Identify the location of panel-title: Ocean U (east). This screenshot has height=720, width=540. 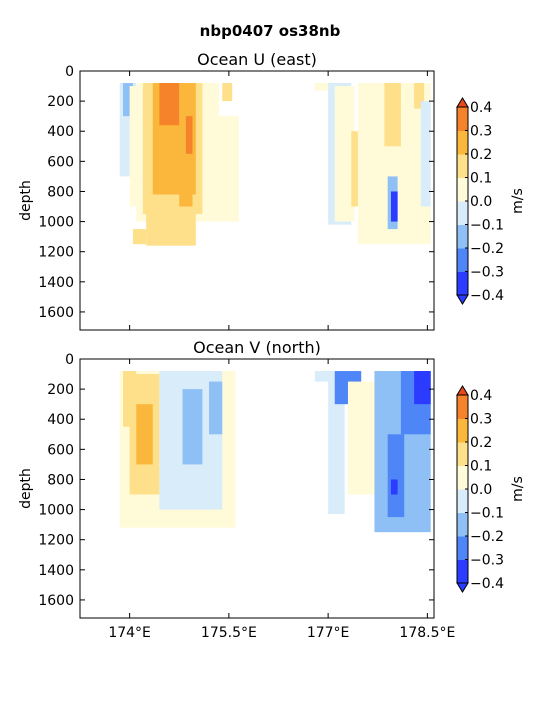
(257, 59).